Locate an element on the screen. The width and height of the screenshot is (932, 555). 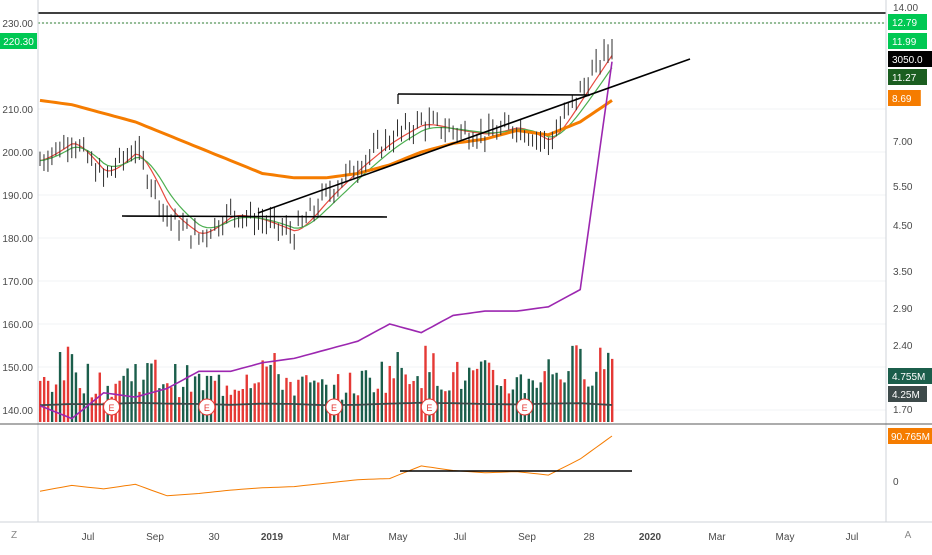
right-value-badge-label: 3050.0 is located at coordinates (907, 60).